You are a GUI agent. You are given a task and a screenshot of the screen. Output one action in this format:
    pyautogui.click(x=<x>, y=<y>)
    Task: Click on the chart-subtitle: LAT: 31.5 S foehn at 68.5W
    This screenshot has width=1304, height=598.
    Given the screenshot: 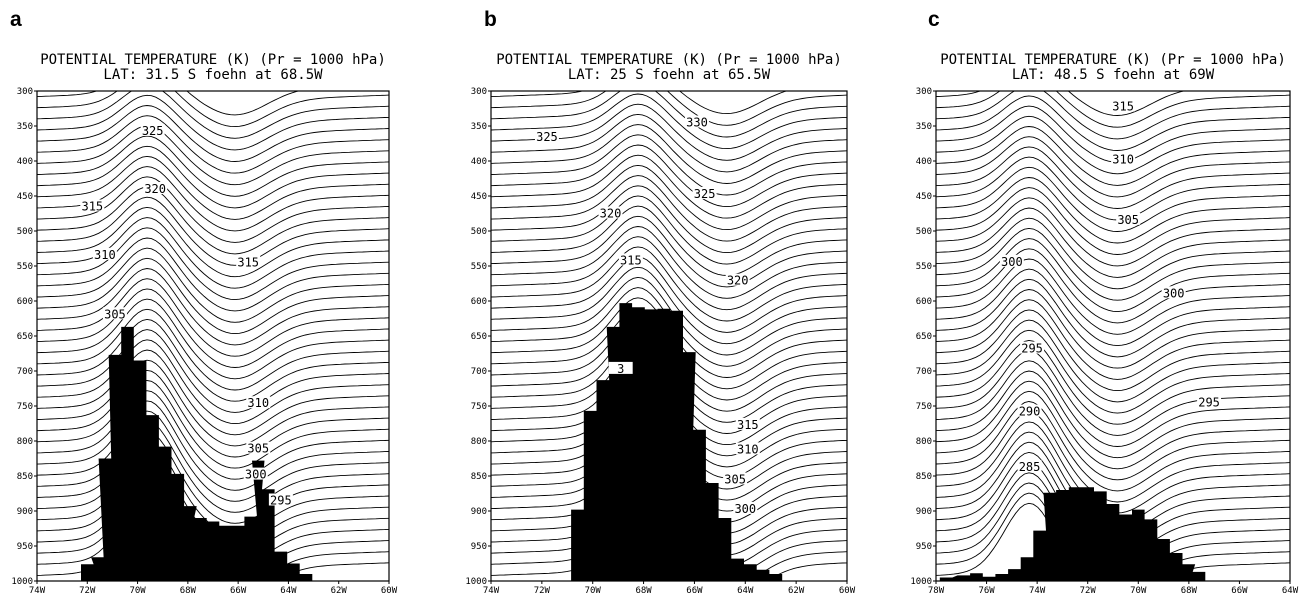 What is the action you would take?
    pyautogui.click(x=213, y=75)
    